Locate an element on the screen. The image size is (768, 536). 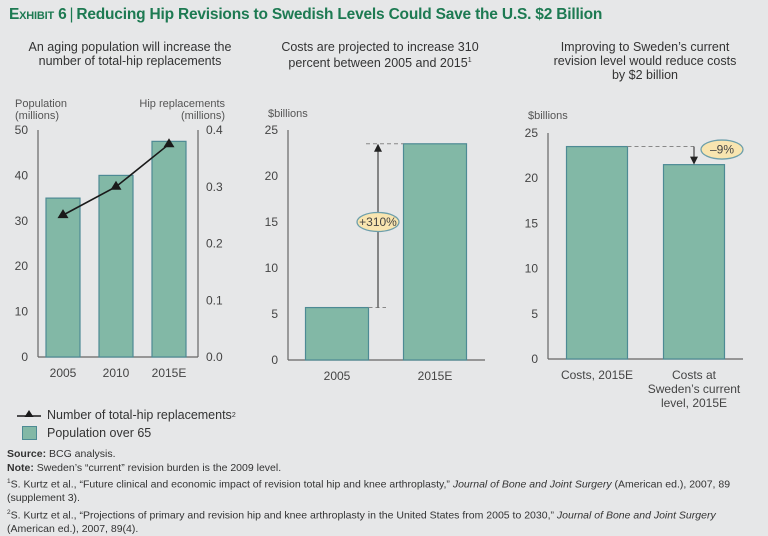
chart2-y-tick: 15 is located at coordinates (272, 222).